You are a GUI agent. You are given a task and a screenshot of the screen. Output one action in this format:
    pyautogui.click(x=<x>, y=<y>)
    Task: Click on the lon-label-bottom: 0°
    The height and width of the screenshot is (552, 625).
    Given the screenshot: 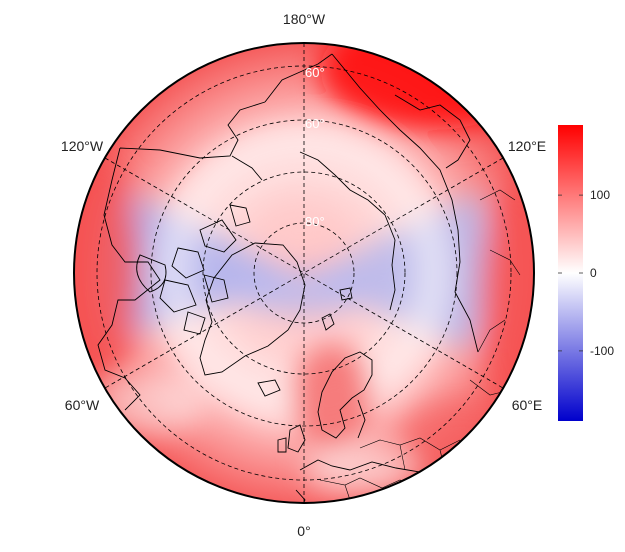 What is the action you would take?
    pyautogui.click(x=303, y=531)
    